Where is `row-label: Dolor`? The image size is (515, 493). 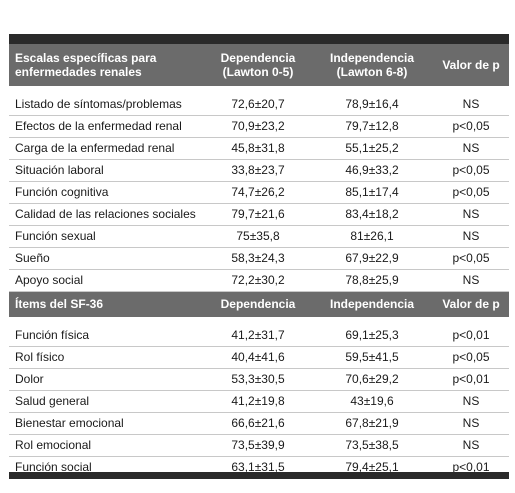 row-label: Dolor is located at coordinates (107, 379).